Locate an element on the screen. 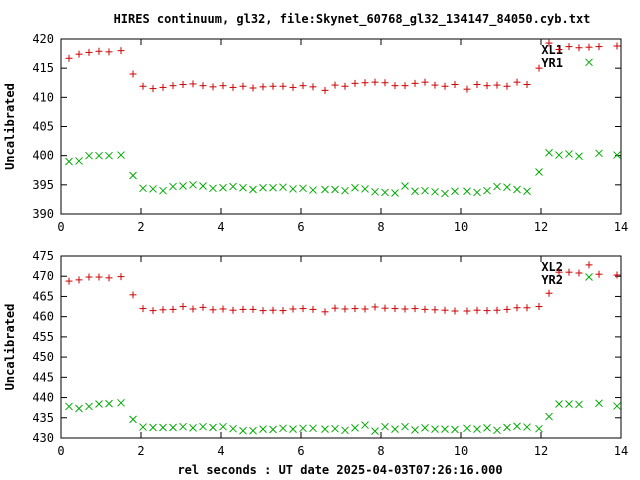 This screenshot has width=640, height=480. x-tick-label: 14 is located at coordinates (621, 451).